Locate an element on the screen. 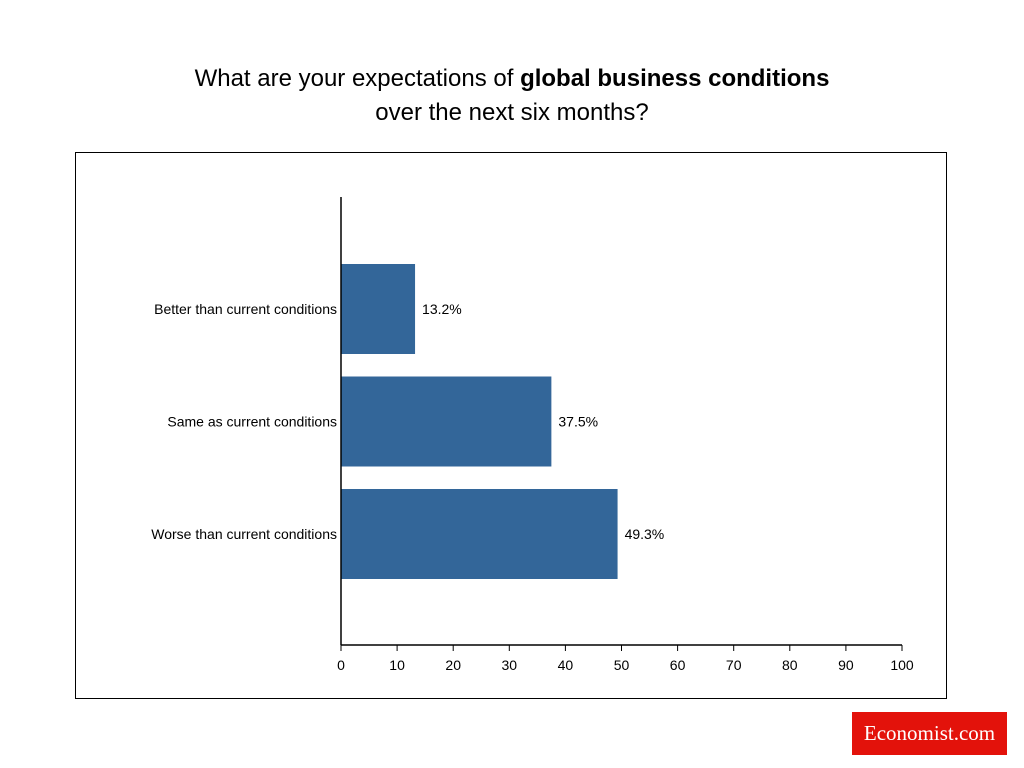 This screenshot has width=1024, height=768. x-tick-label: 80 is located at coordinates (790, 665).